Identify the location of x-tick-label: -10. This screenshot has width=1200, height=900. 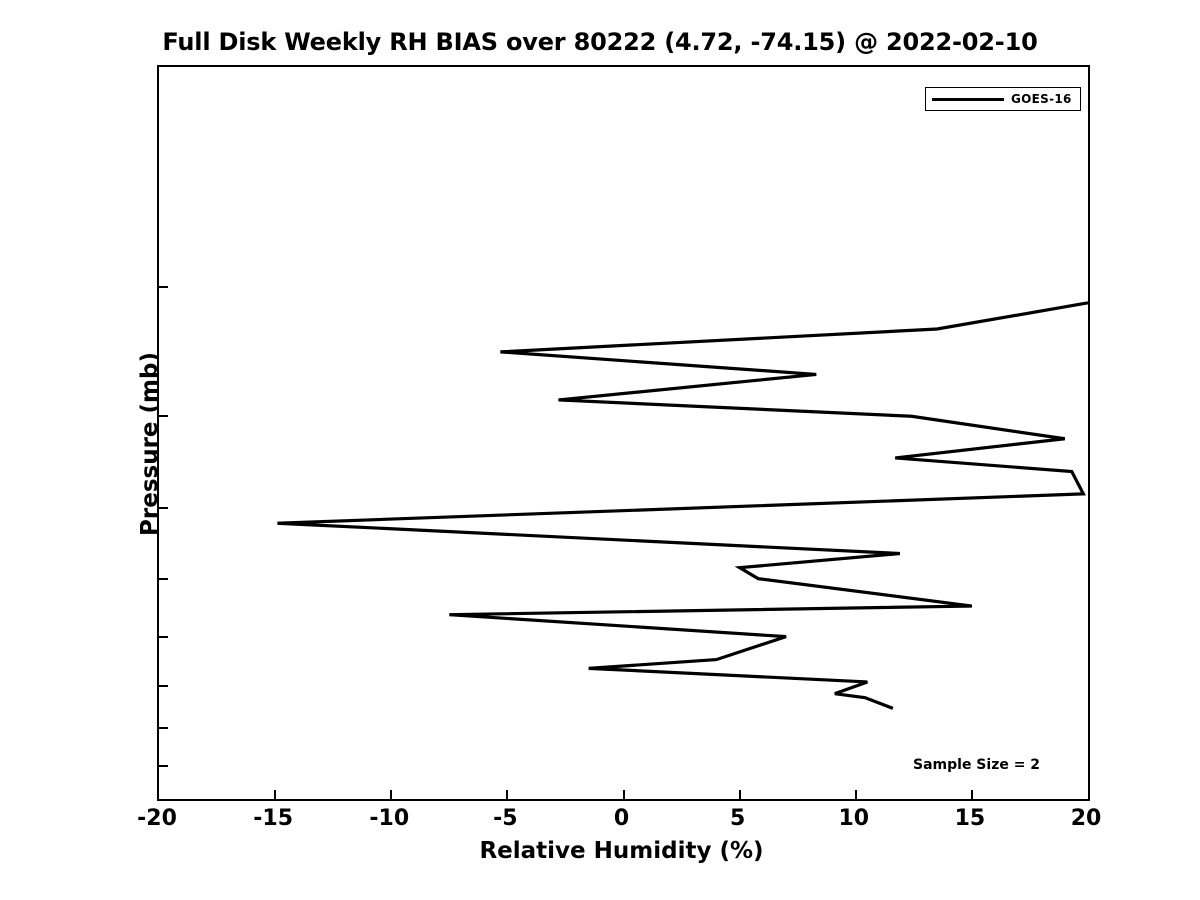
(389, 818).